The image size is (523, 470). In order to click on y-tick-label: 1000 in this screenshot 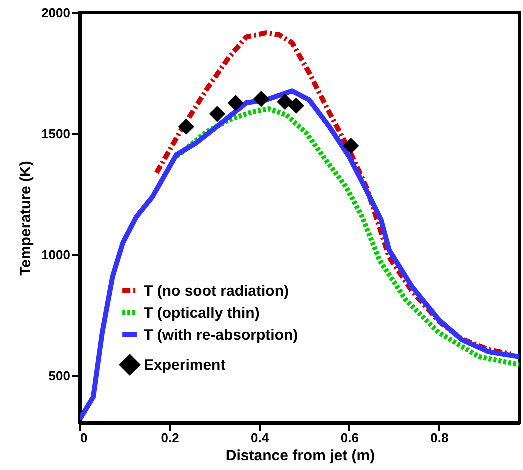, I will do `click(56, 255)`.